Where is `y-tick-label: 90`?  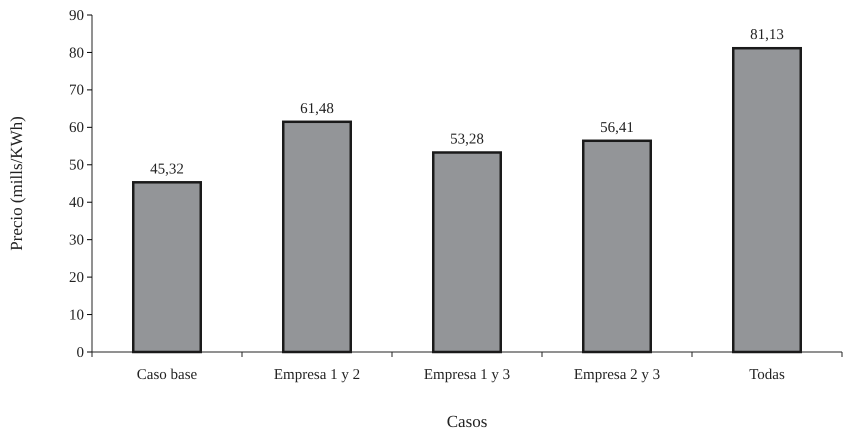 y-tick-label: 90 is located at coordinates (76, 16).